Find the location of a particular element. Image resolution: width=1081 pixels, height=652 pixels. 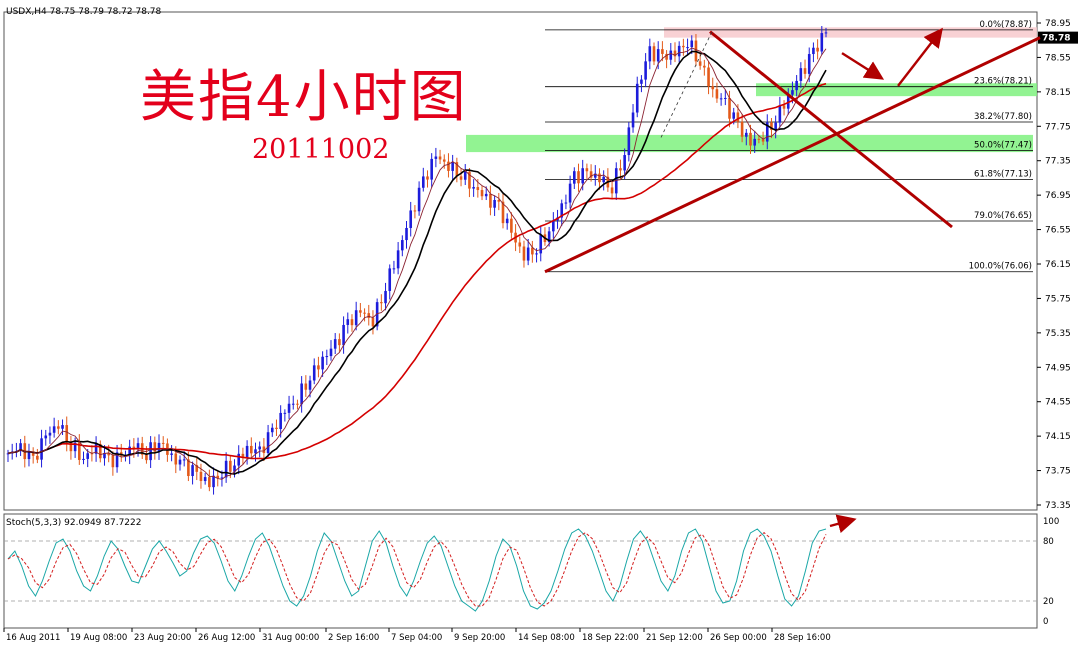

time-tick-label: 19 Aug 08:00 is located at coordinates (98, 638).